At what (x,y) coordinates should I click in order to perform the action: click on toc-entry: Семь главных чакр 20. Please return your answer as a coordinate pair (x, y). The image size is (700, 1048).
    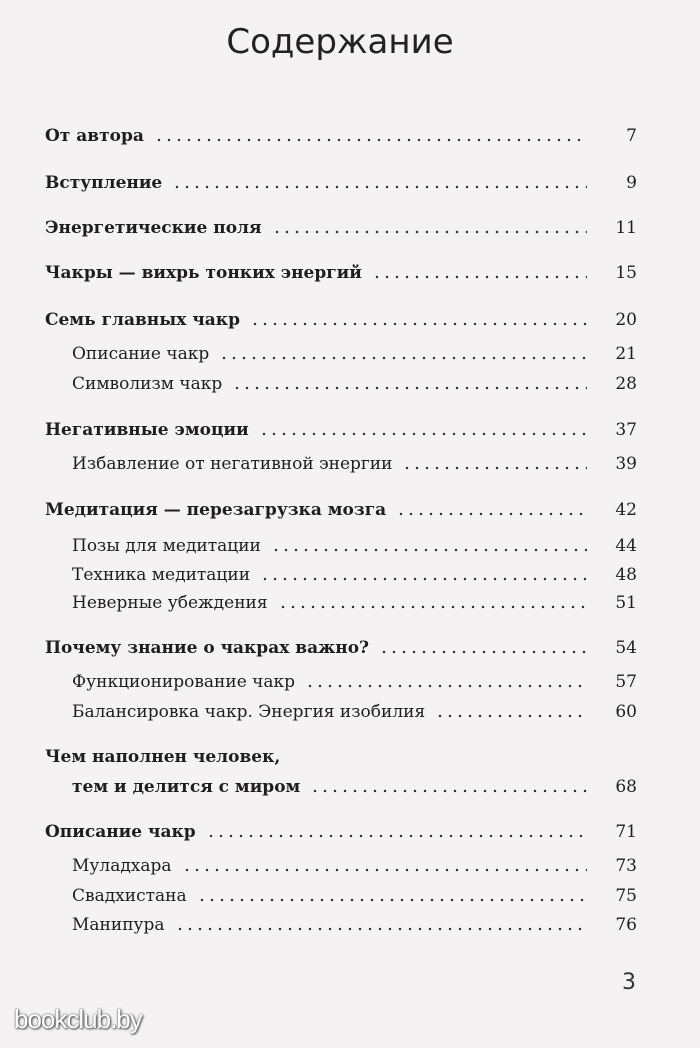
    Looking at the image, I should click on (341, 318).